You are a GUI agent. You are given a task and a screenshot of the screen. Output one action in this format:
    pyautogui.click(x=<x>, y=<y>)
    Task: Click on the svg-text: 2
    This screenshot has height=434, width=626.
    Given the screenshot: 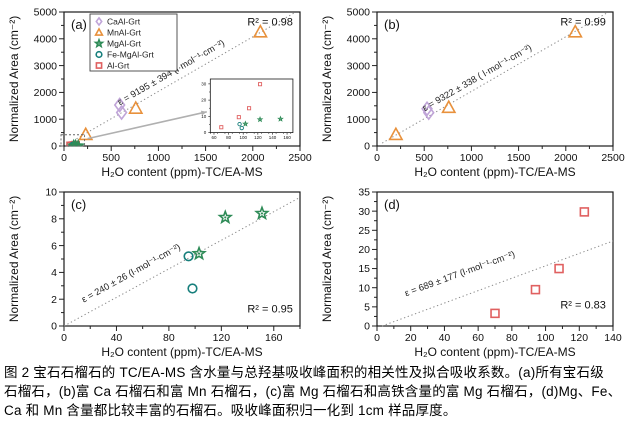 What is the action you would take?
    pyautogui.click(x=54, y=300)
    